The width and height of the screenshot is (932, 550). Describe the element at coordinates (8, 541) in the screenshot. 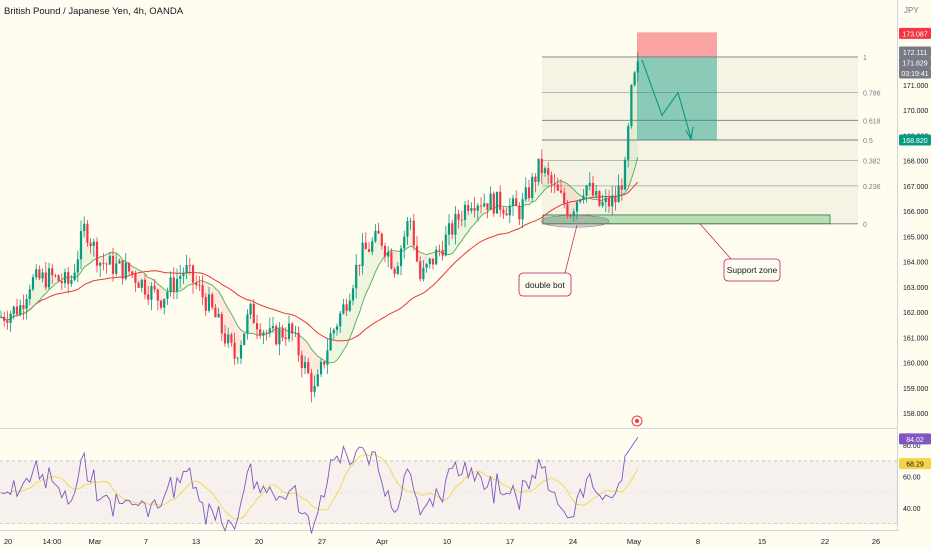

I see `time-tick-label: 20` at that location.